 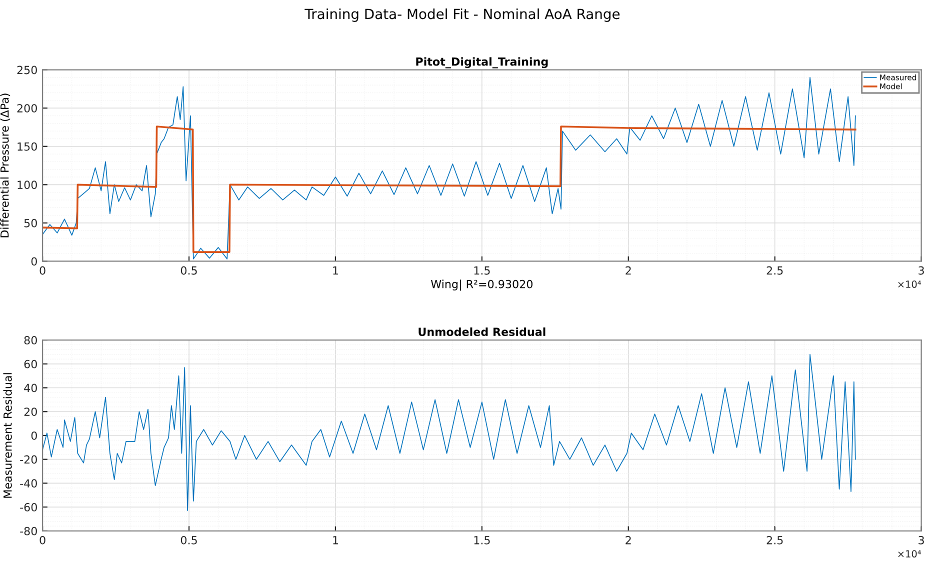 I want to click on y-axis-title: Differential Pressure (ΔPa), so click(x=5, y=166).